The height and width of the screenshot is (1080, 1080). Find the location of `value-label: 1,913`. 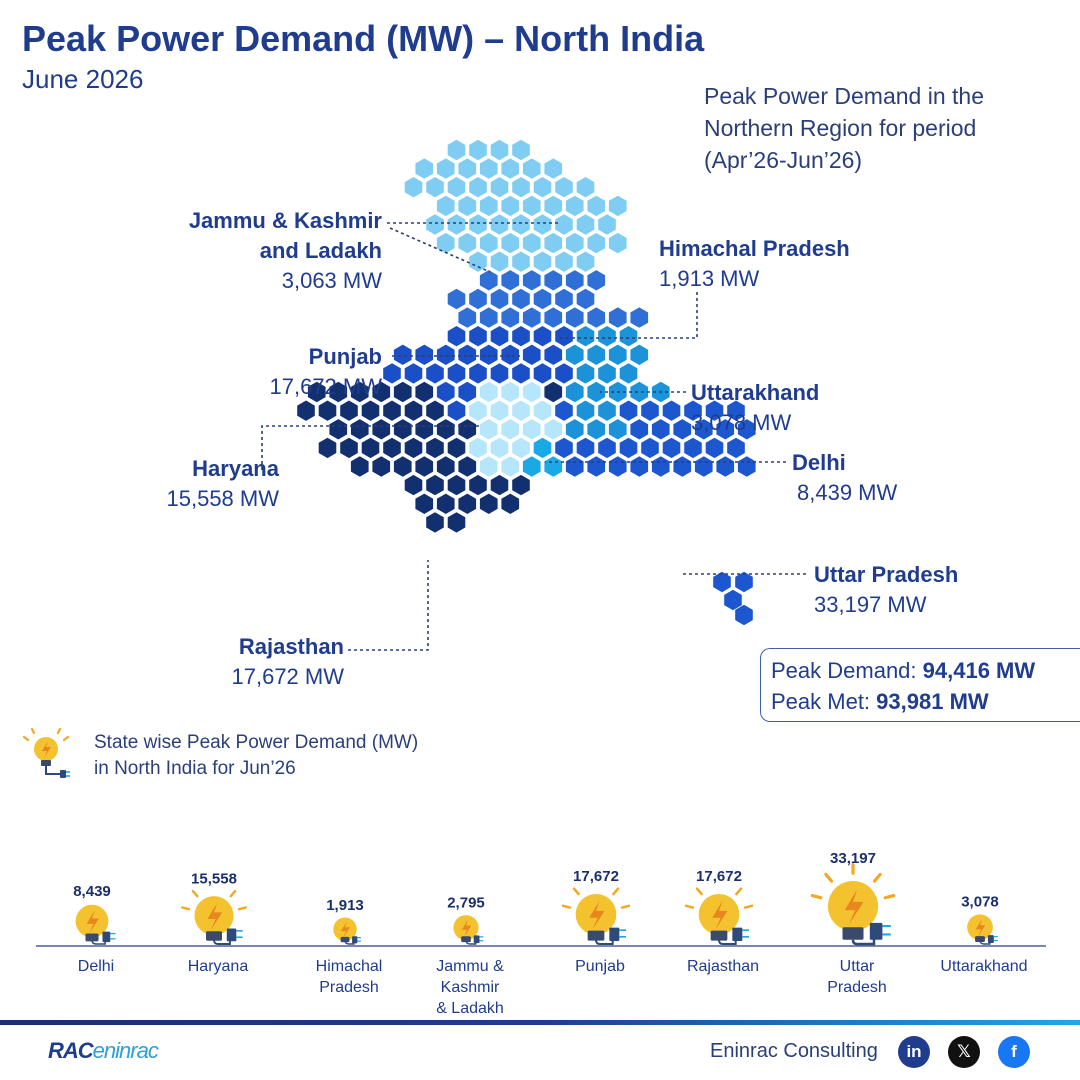

value-label: 1,913 is located at coordinates (345, 905).